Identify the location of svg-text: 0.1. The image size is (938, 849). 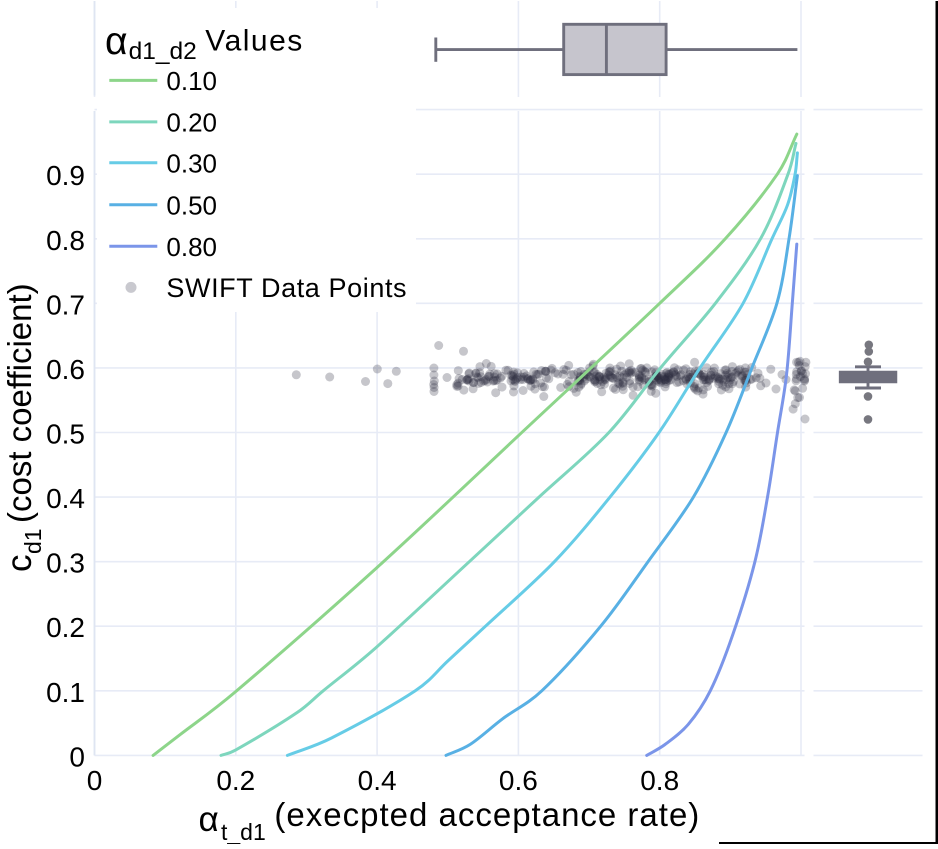
(65, 692).